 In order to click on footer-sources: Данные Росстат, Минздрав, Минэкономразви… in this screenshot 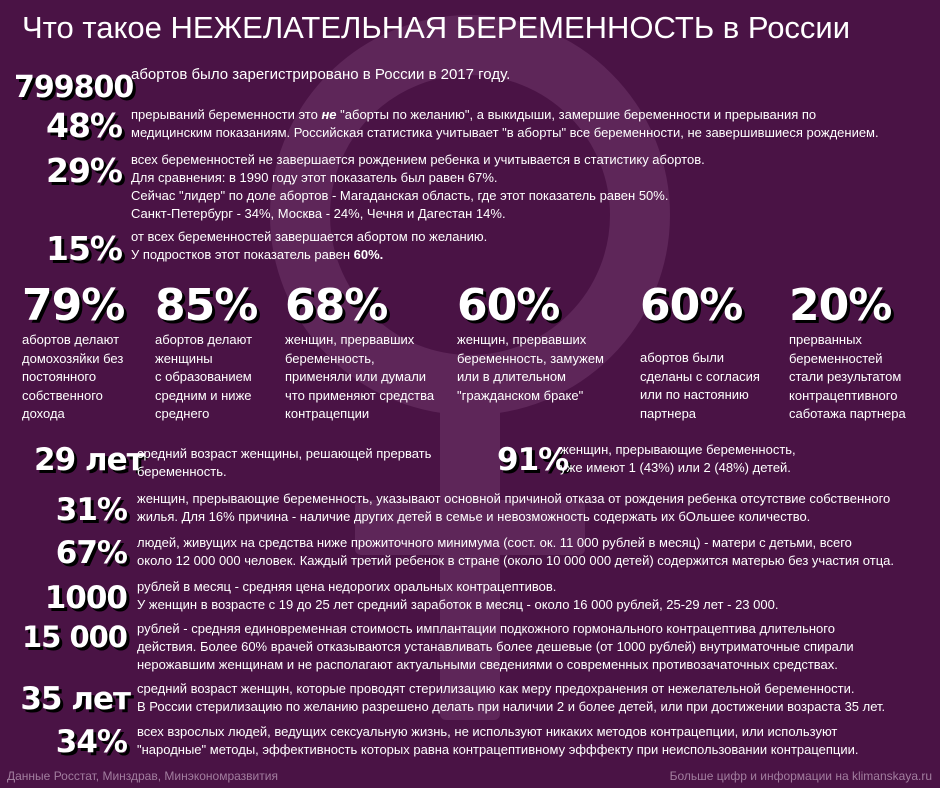, I will do `click(142, 776)`.